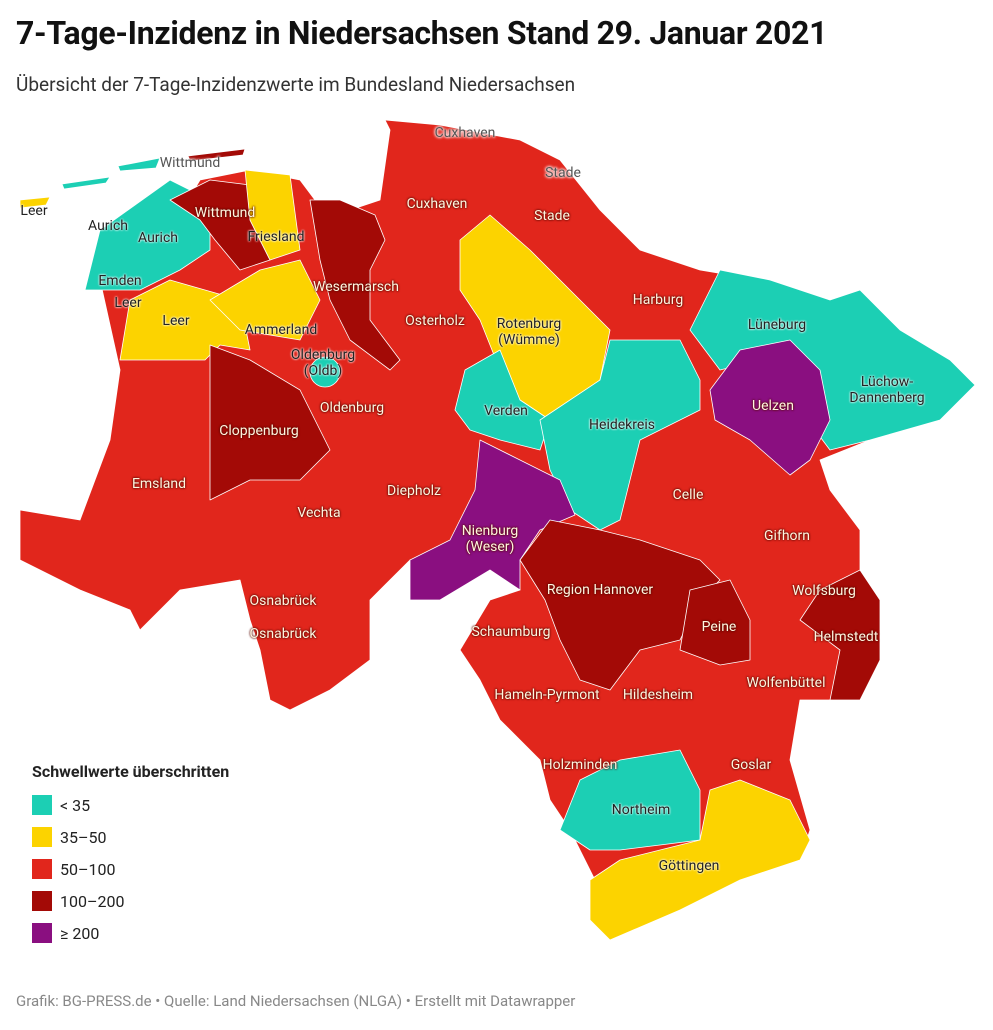 Image resolution: width=993 pixels, height=1030 pixels. Describe the element at coordinates (83, 837) in the screenshot. I see `legend-label: 35–50` at that location.